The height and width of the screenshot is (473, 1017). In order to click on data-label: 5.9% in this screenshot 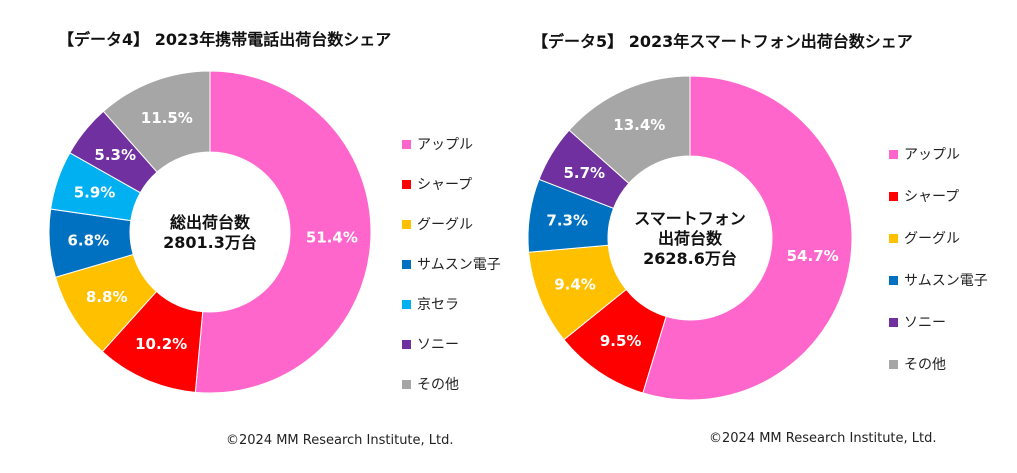, I will do `click(95, 193)`.